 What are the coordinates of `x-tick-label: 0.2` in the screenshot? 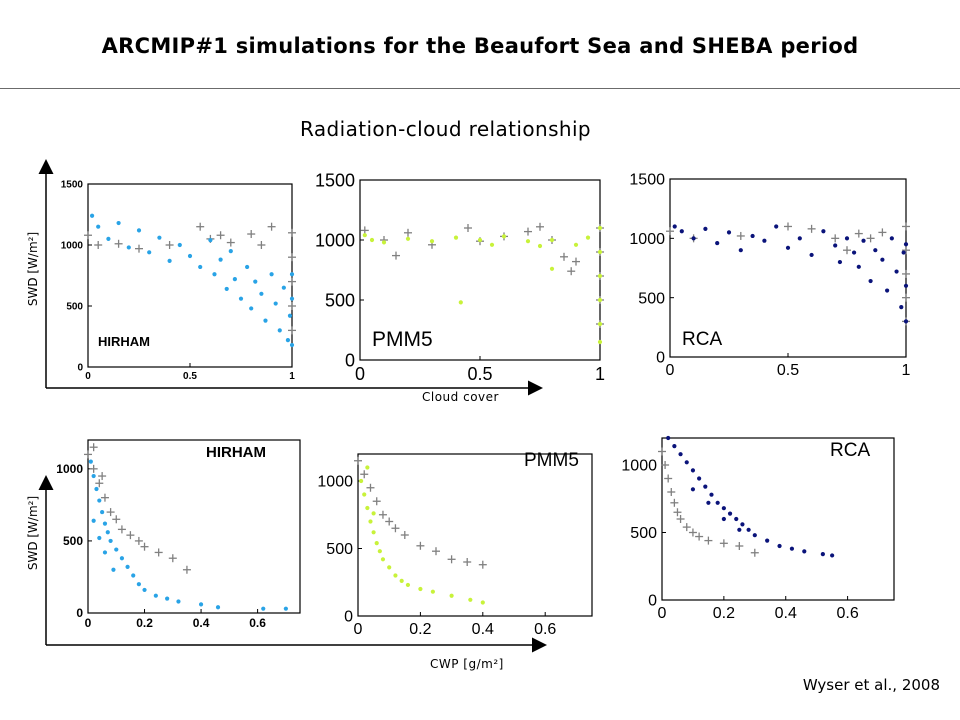 It's located at (724, 613).